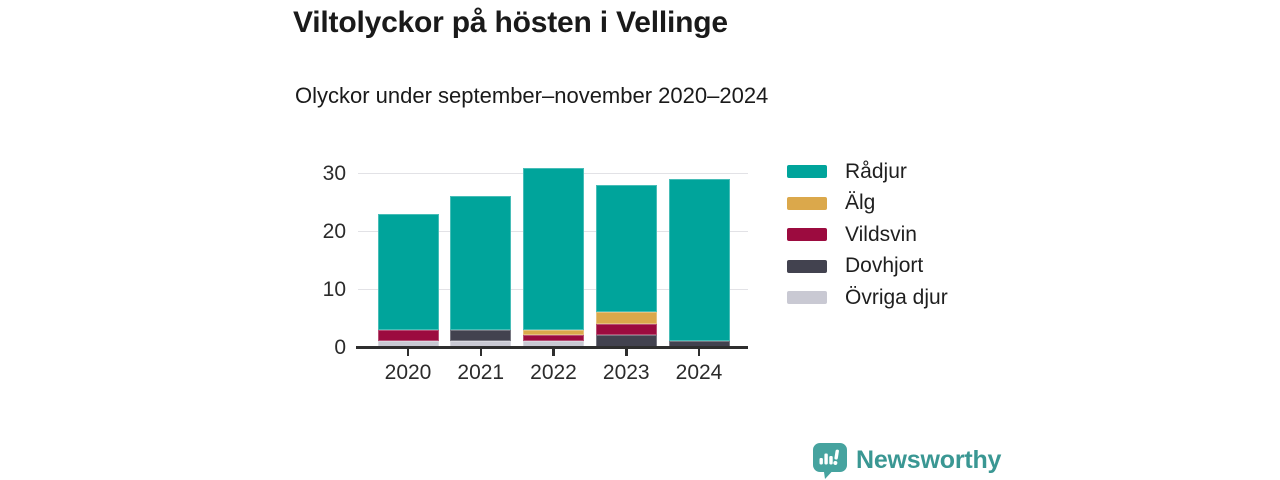 The width and height of the screenshot is (1280, 480). I want to click on bar-segment-2022-Älg, so click(553, 332).